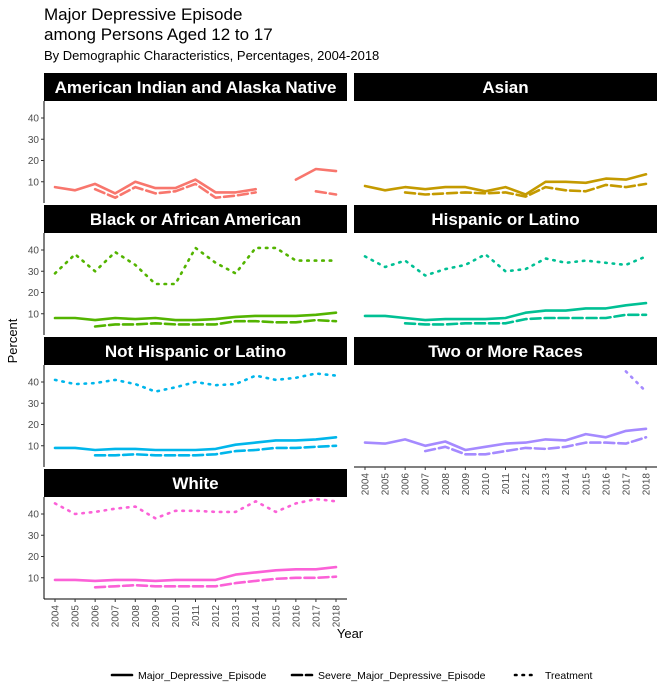  Describe the element at coordinates (158, 34) in the screenshot. I see `chart-title-line-2: among Persons Aged 12 to 17` at that location.